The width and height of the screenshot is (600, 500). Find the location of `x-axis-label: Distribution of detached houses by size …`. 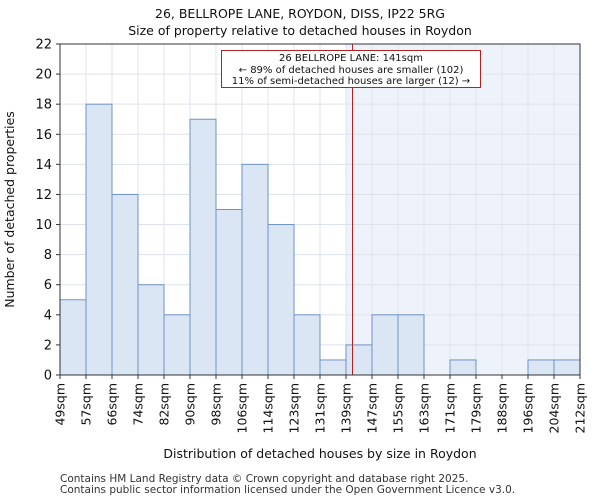

x-axis-label: Distribution of detached houses by size … is located at coordinates (319, 453).